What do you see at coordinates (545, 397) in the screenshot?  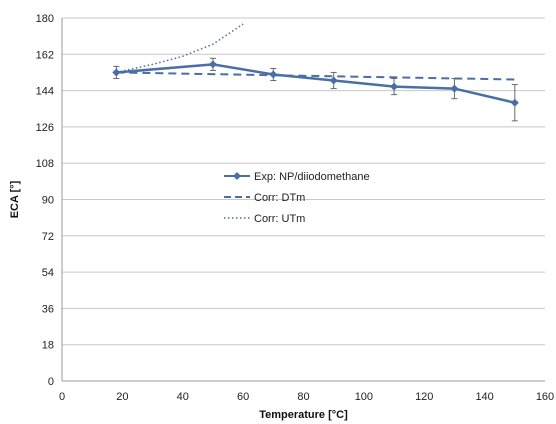 I see `x-tick-label: 160` at bounding box center [545, 397].